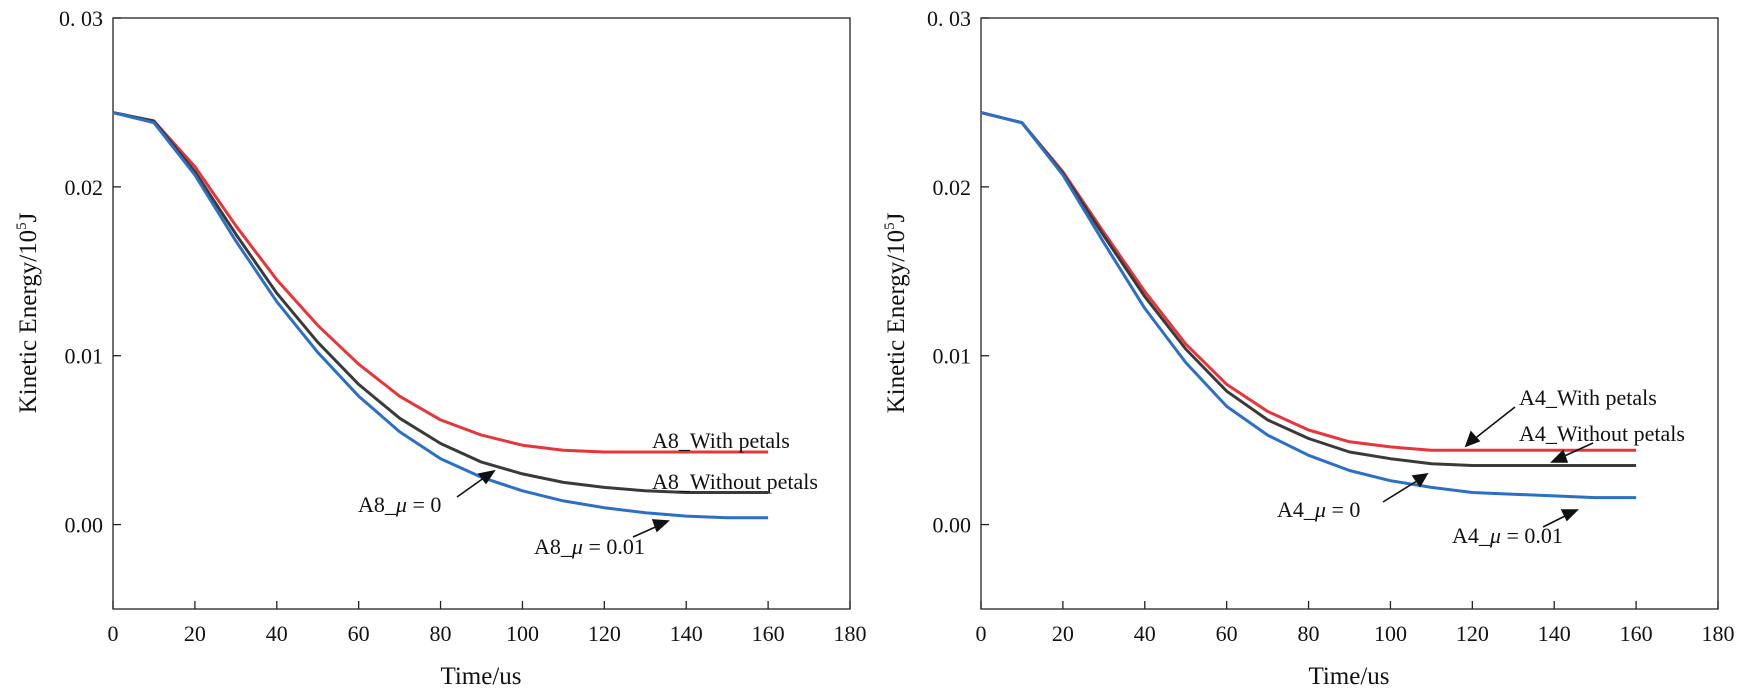  Describe the element at coordinates (1588, 397) in the screenshot. I see `series-label-with-petals: A4_With petals` at that location.